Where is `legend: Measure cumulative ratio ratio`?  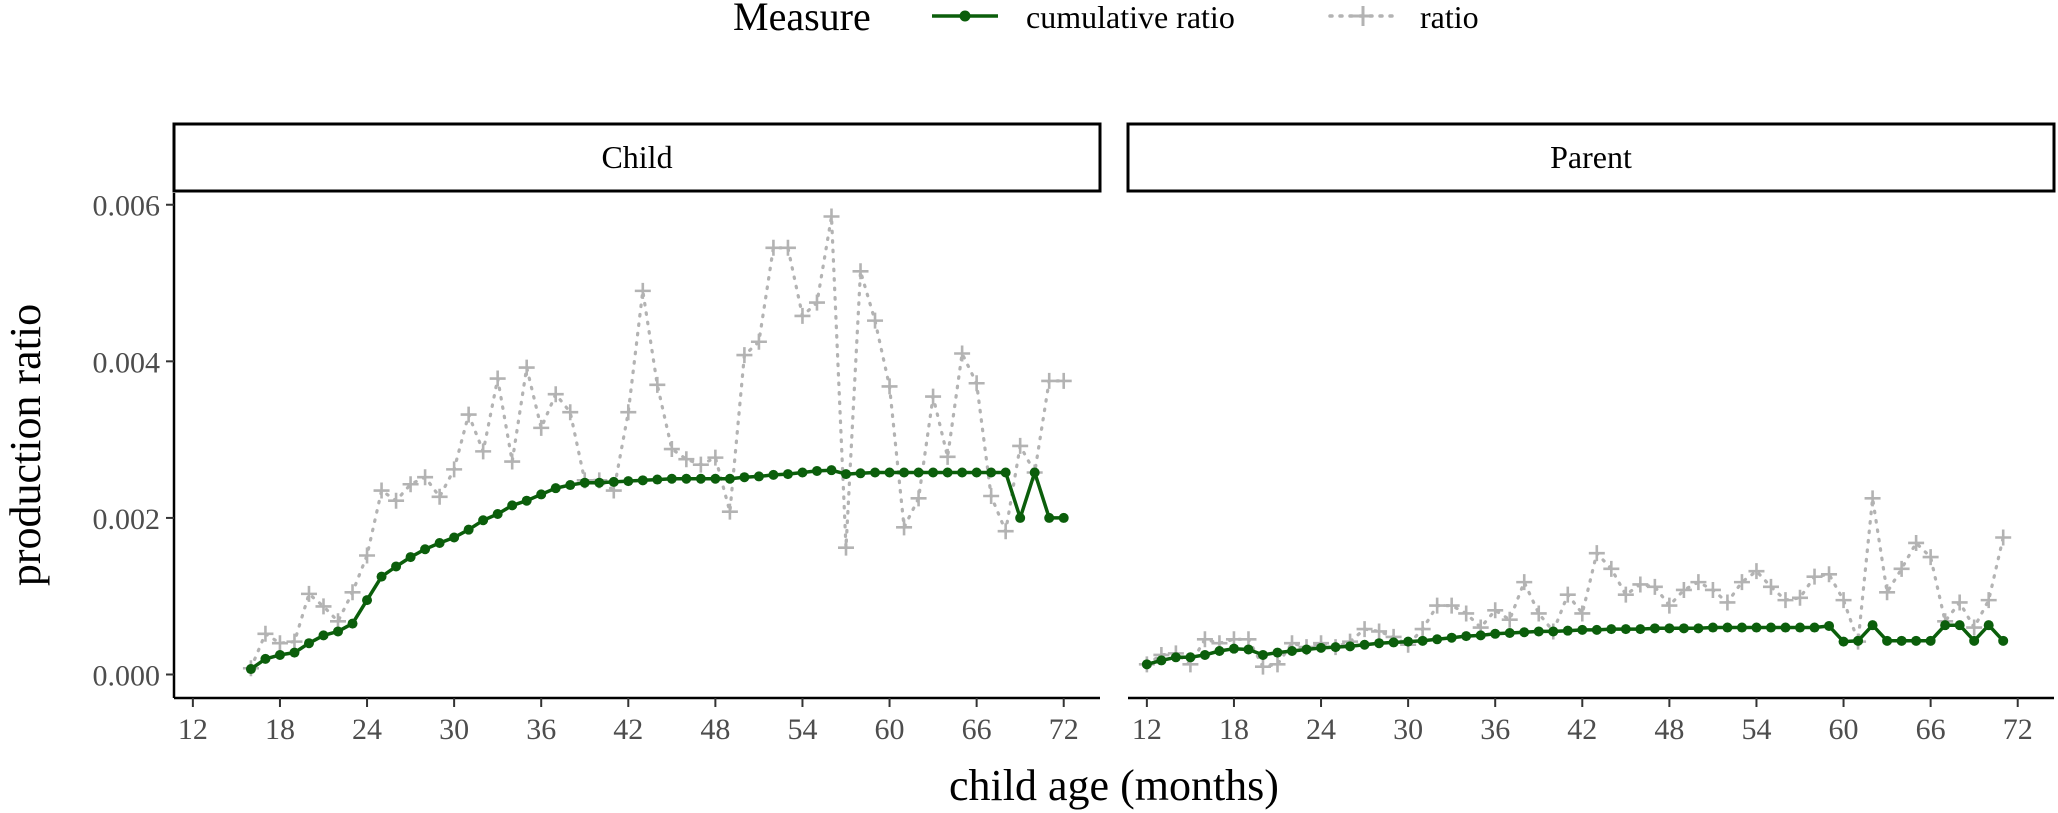 legend: Measure cumulative ratio ratio is located at coordinates (1106, 19).